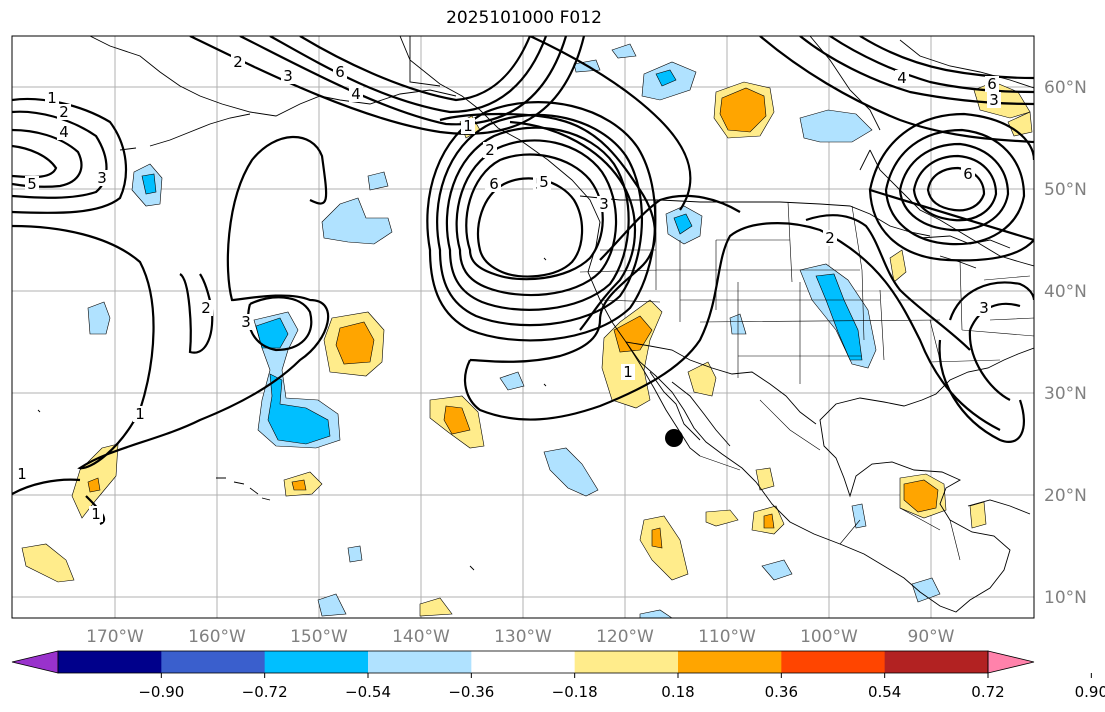 Image resolution: width=1105 pixels, height=712 pixels. I want to click on colorbar-tick-label: −0.54, so click(368, 692).